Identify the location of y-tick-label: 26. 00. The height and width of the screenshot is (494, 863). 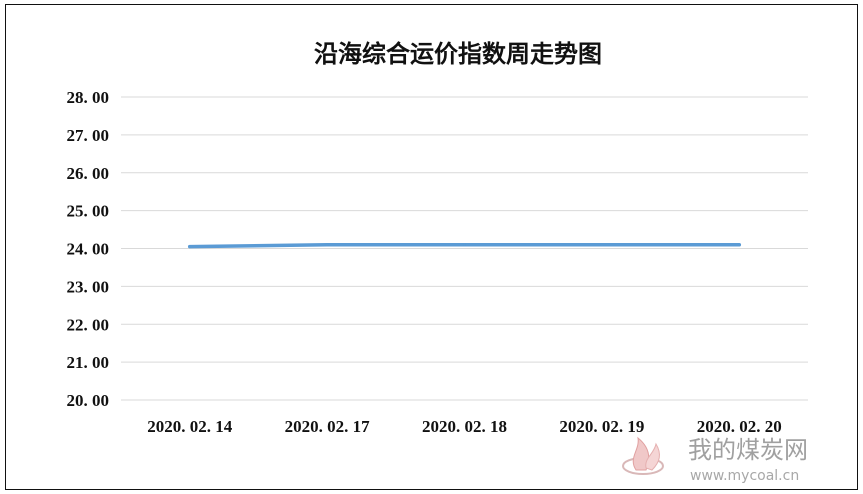
(88, 173).